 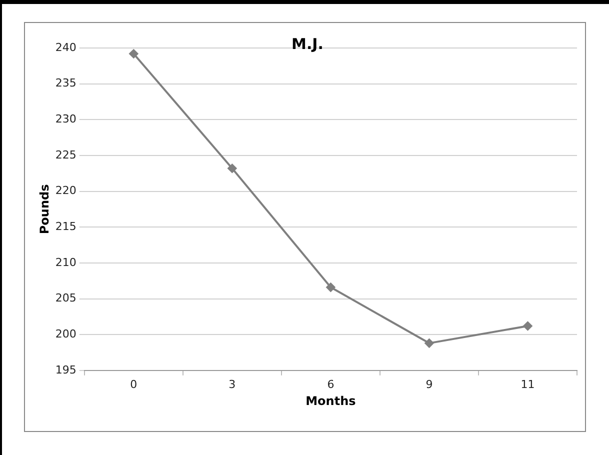 What do you see at coordinates (44, 209) in the screenshot?
I see `y-axis-title: Pounds` at bounding box center [44, 209].